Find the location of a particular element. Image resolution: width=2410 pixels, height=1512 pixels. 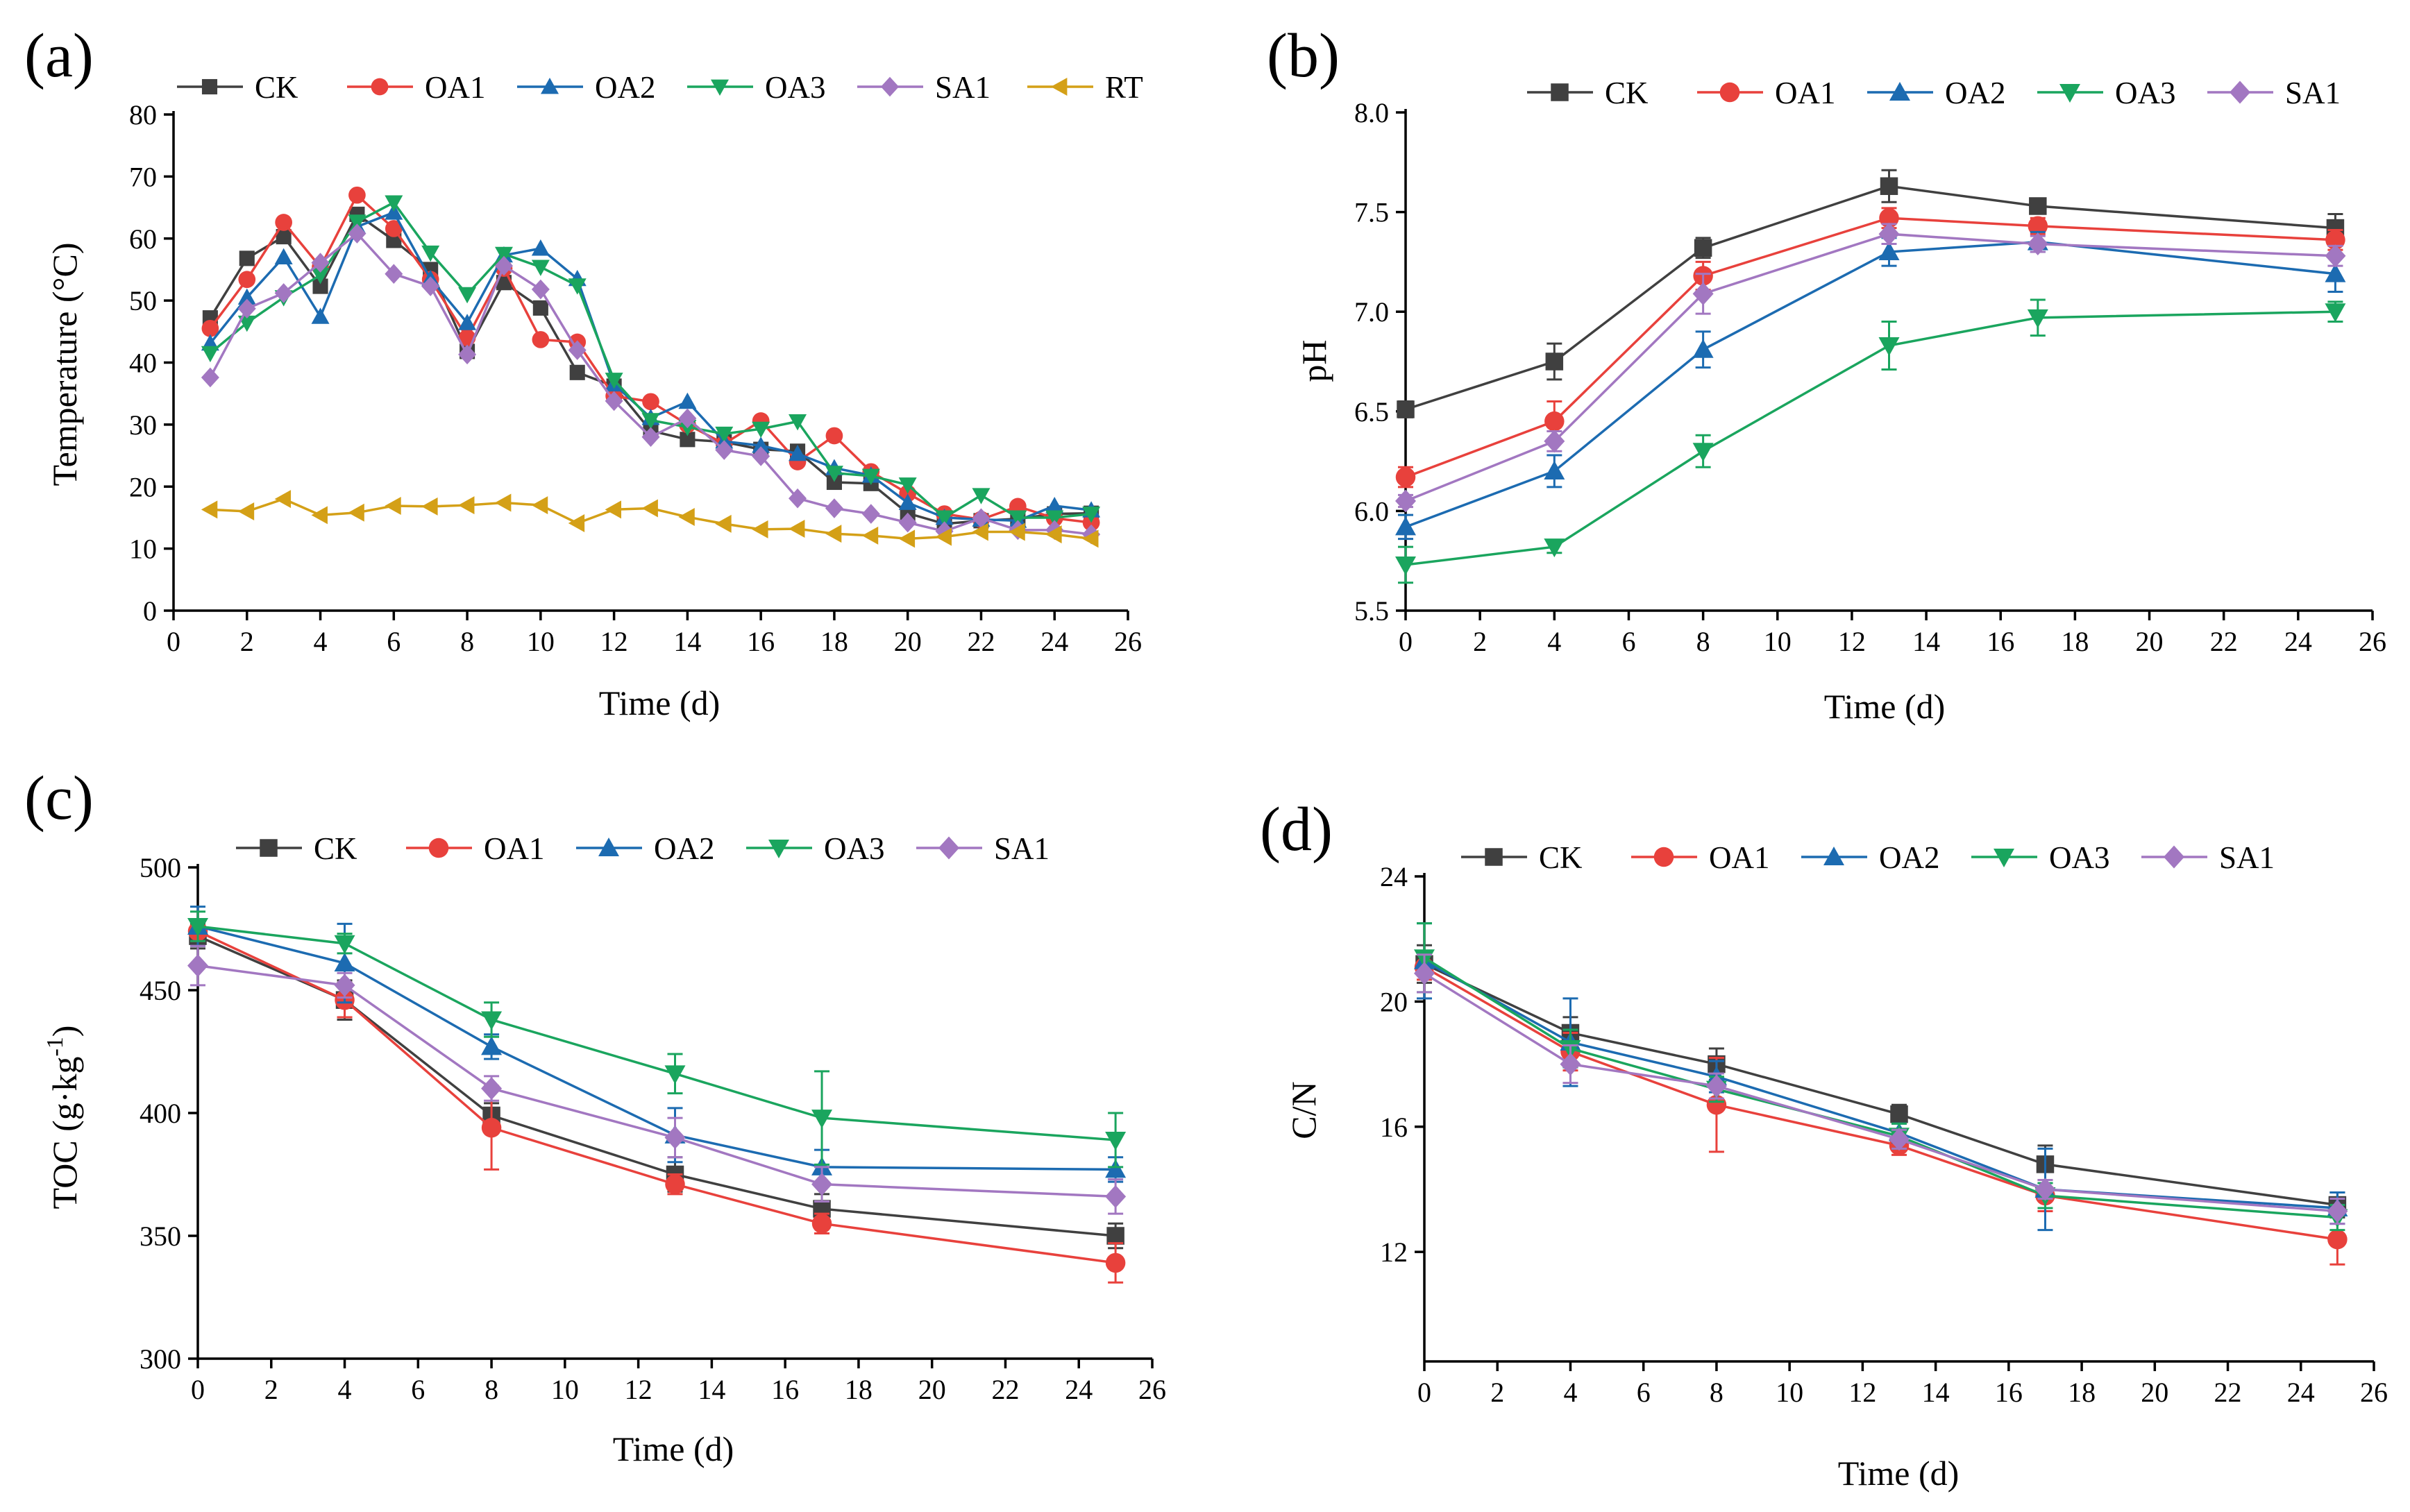

x-tick-label: 18 is located at coordinates (834, 641).